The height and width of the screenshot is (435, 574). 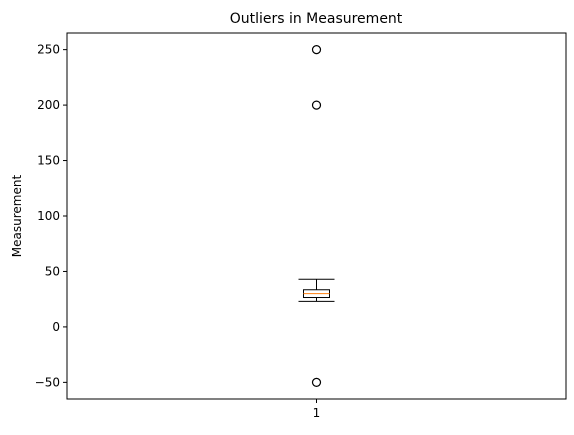 What do you see at coordinates (17, 216) in the screenshot?
I see `y-axis-label: Measurement` at bounding box center [17, 216].